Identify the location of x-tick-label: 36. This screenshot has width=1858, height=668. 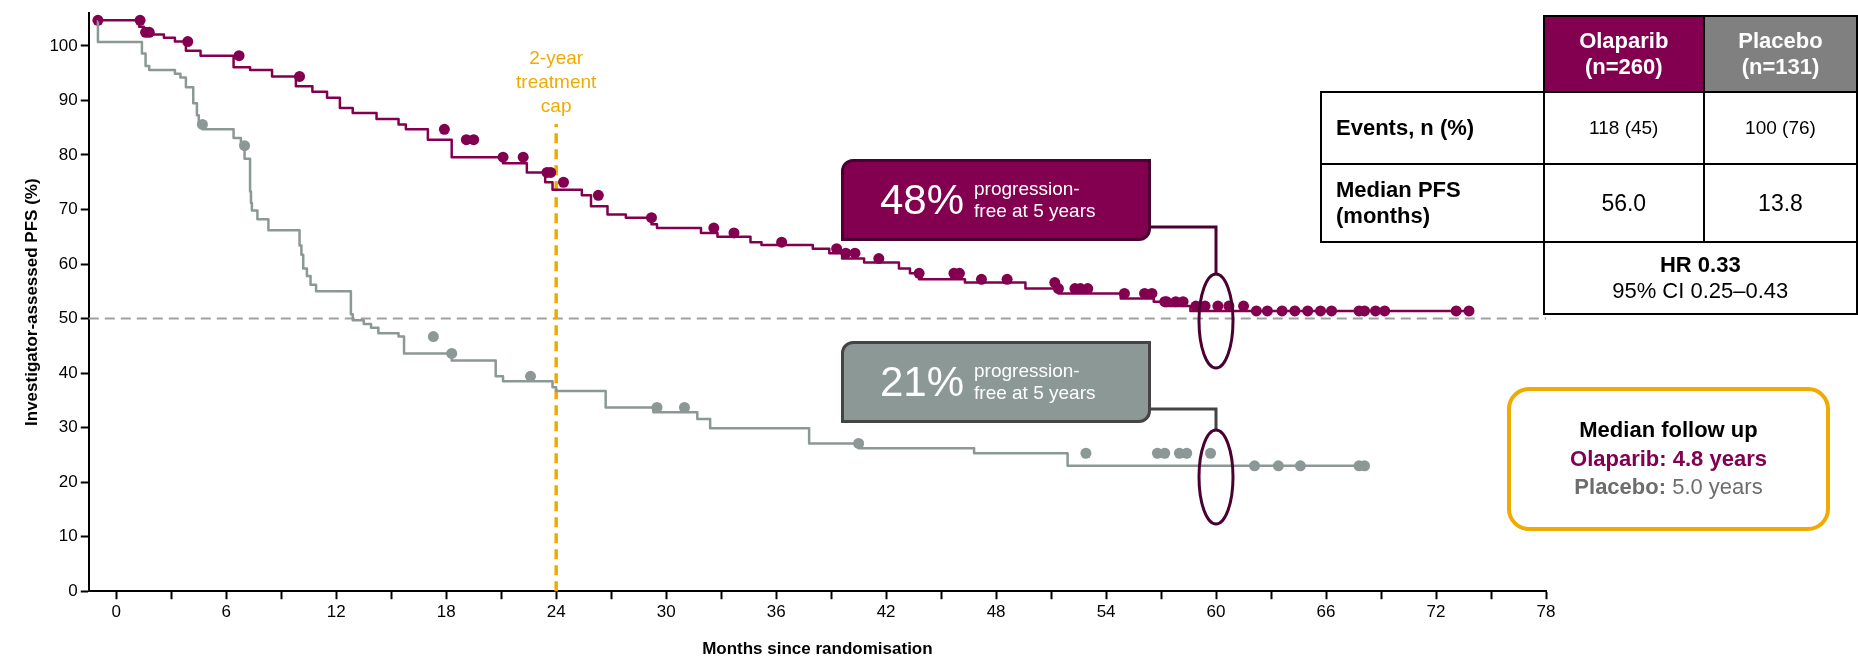
(776, 612).